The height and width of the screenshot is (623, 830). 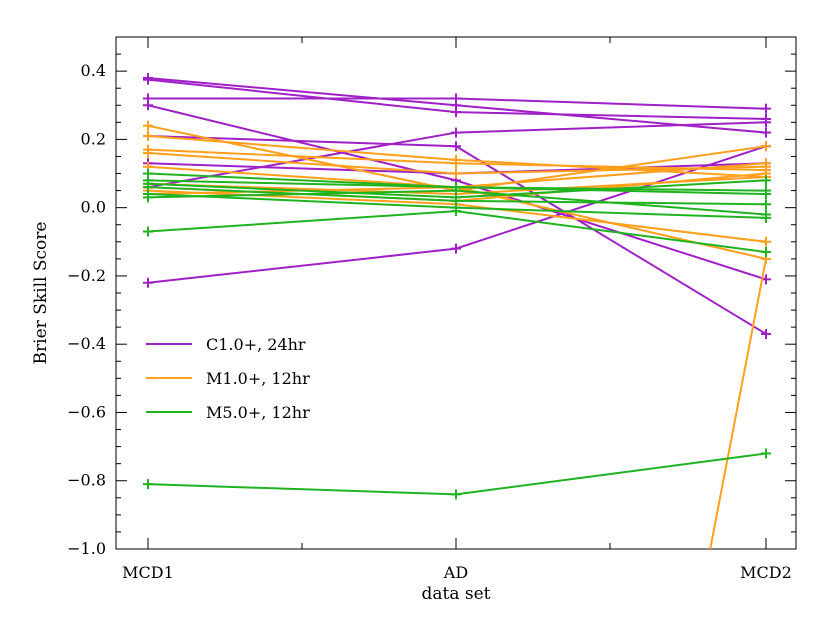 I want to click on y-tick-label: −0.6, so click(x=86, y=411).